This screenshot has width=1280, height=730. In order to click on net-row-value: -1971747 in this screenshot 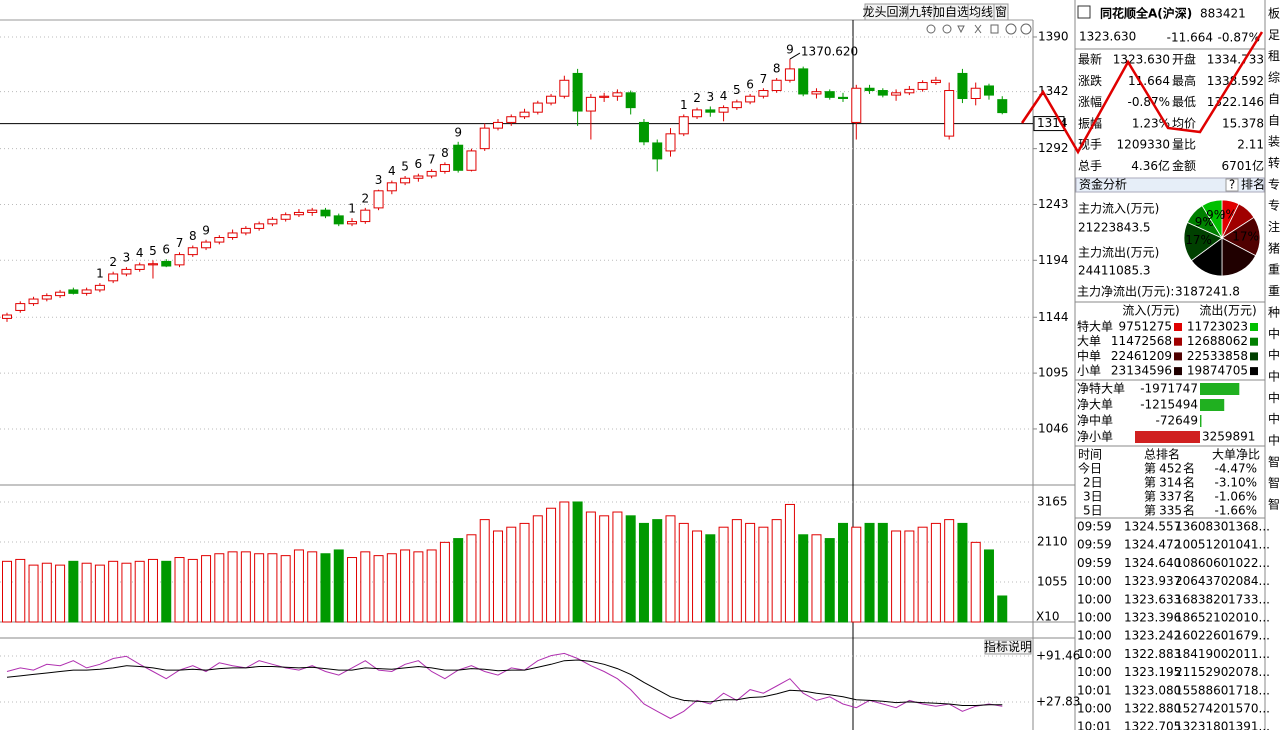, I will do `click(1169, 389)`.